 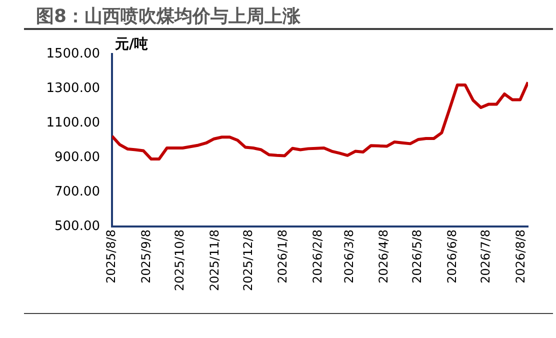 What do you see at coordinates (247, 260) in the screenshot?
I see `x-tick-label: 2025/12/8` at bounding box center [247, 260].